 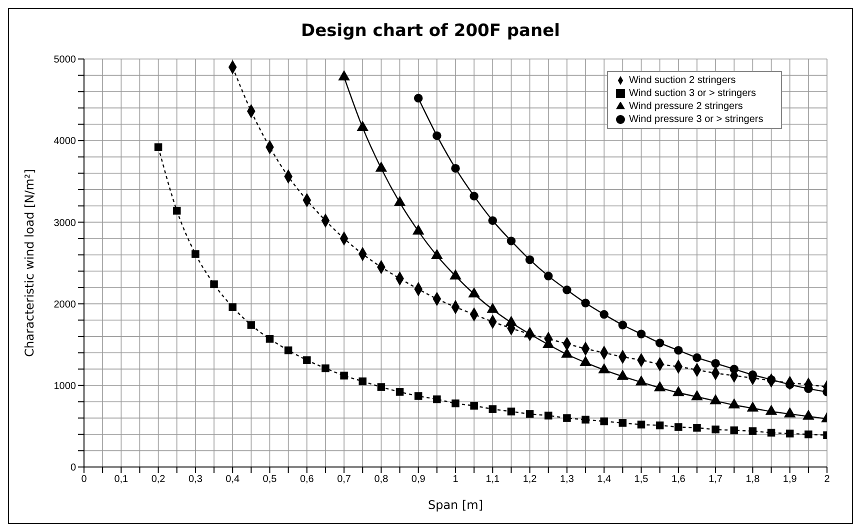 I want to click on x-tick-label: 1, so click(x=455, y=480).